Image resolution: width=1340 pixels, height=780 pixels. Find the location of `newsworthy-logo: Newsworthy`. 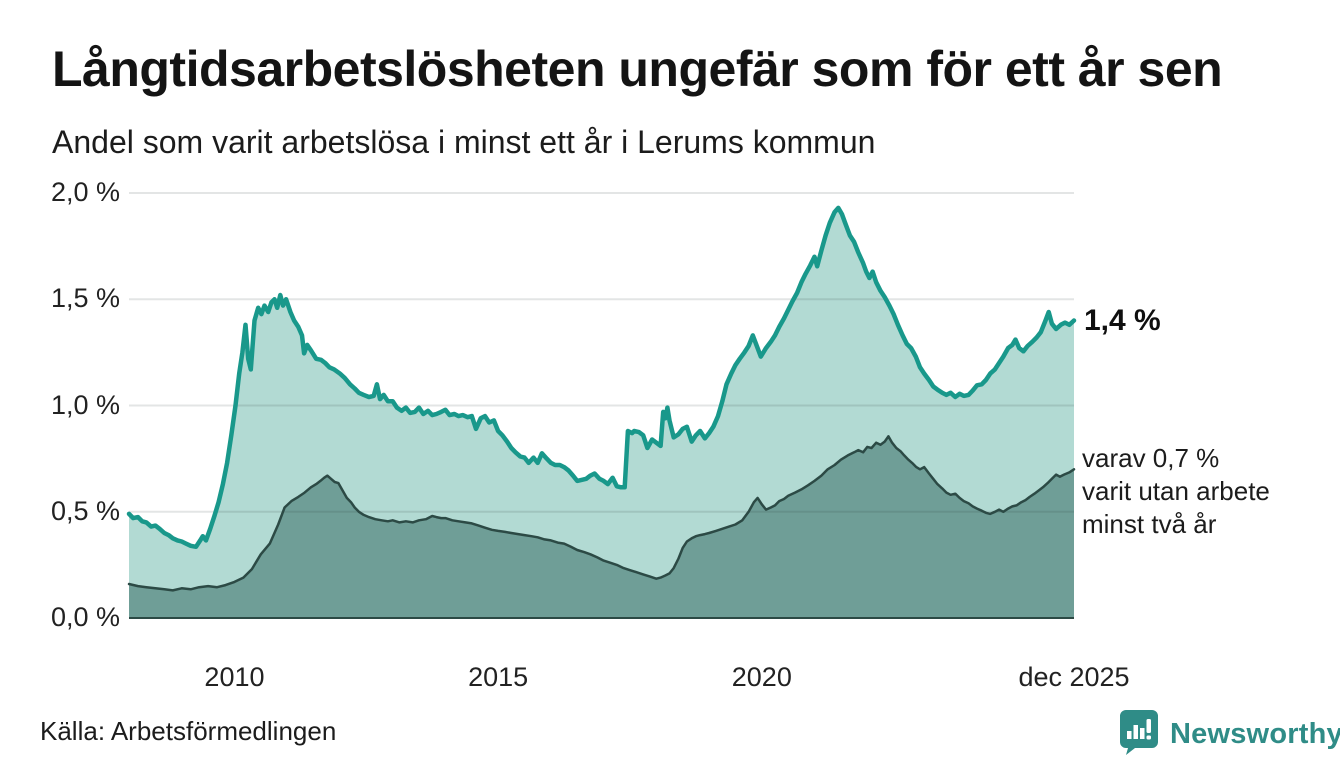

newsworthy-logo: Newsworthy is located at coordinates (1228, 734).